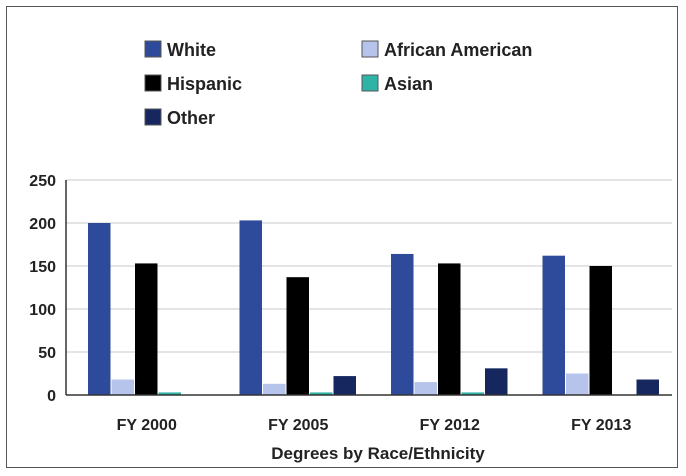 Image resolution: width=686 pixels, height=476 pixels. What do you see at coordinates (553, 325) in the screenshot?
I see `bar-white-fy-2013` at bounding box center [553, 325].